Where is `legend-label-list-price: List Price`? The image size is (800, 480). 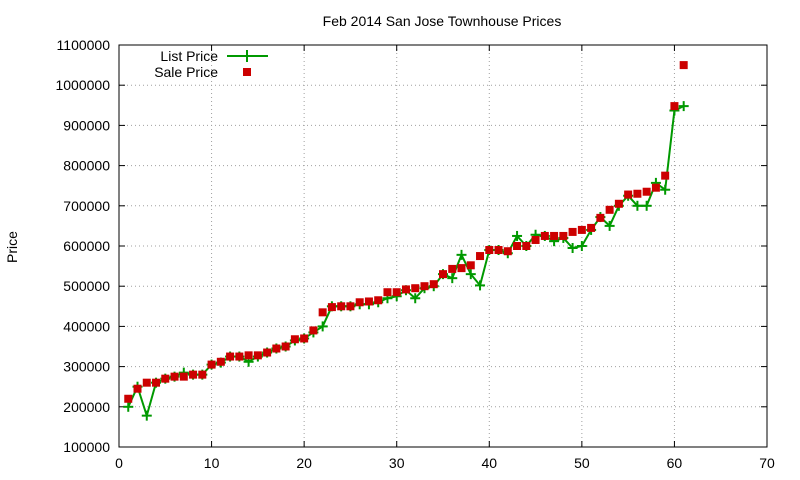
legend-label-list-price: List Price is located at coordinates (189, 56).